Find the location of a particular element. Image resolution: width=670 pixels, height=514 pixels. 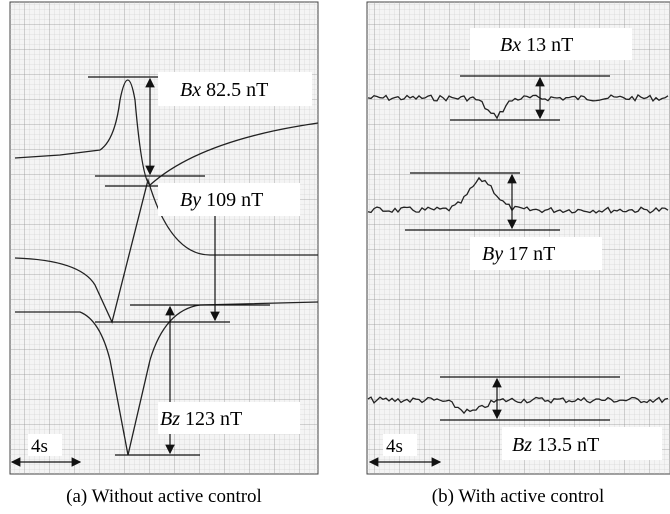

bx-label: Bx 13 nT is located at coordinates (536, 45).